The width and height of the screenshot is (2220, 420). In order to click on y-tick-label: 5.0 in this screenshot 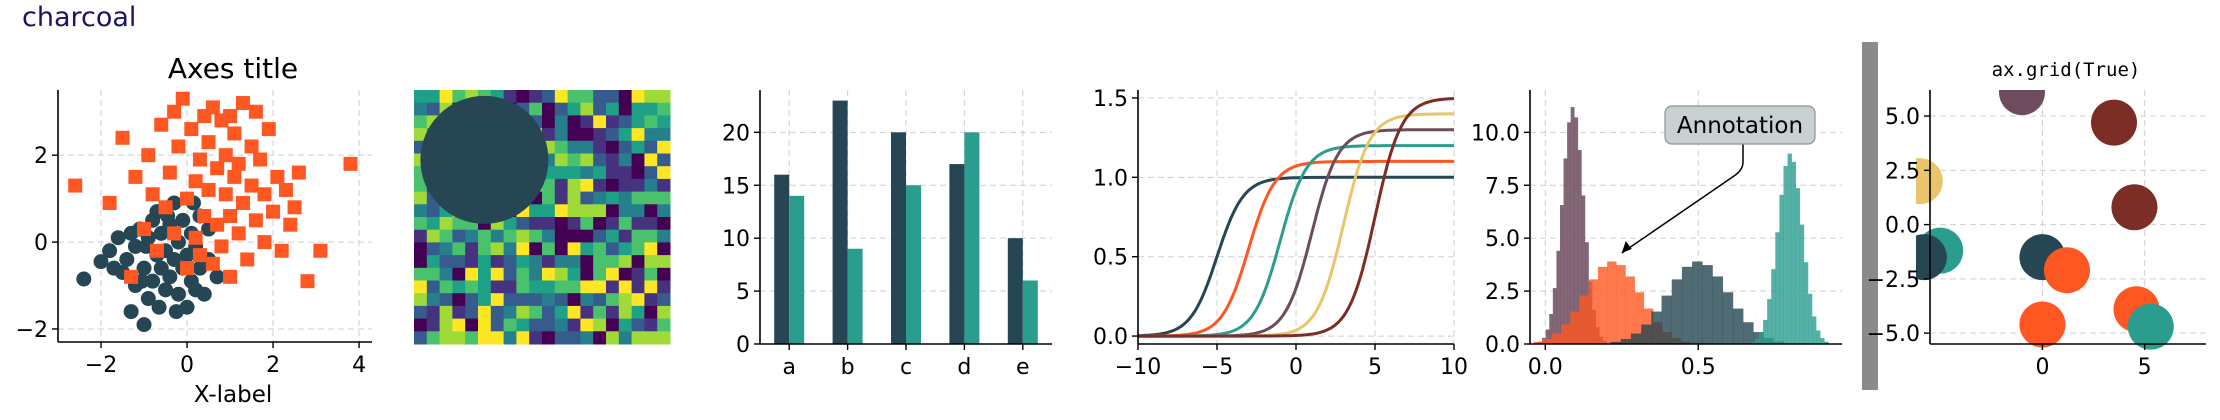, I will do `click(1902, 117)`.